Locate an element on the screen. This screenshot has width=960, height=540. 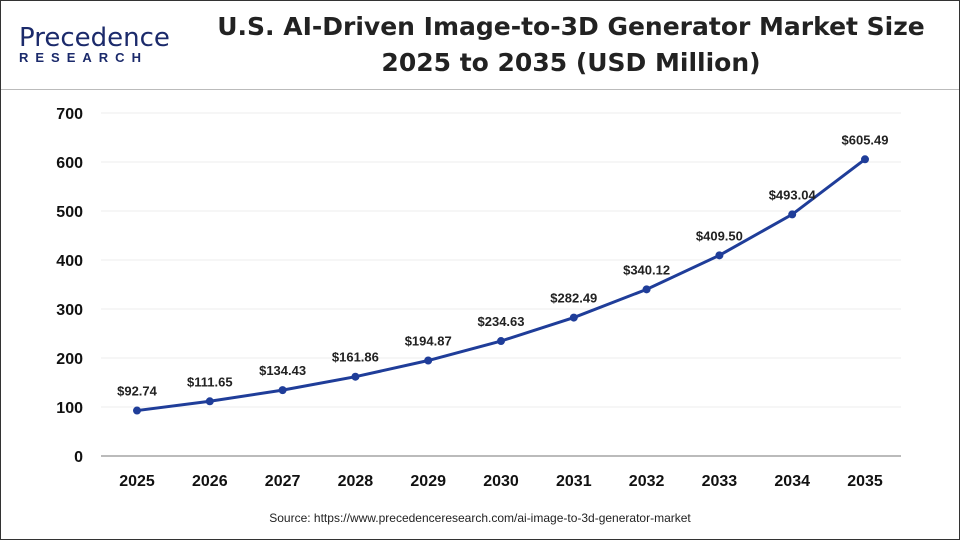
y-tick-label: 700 is located at coordinates (69, 114).